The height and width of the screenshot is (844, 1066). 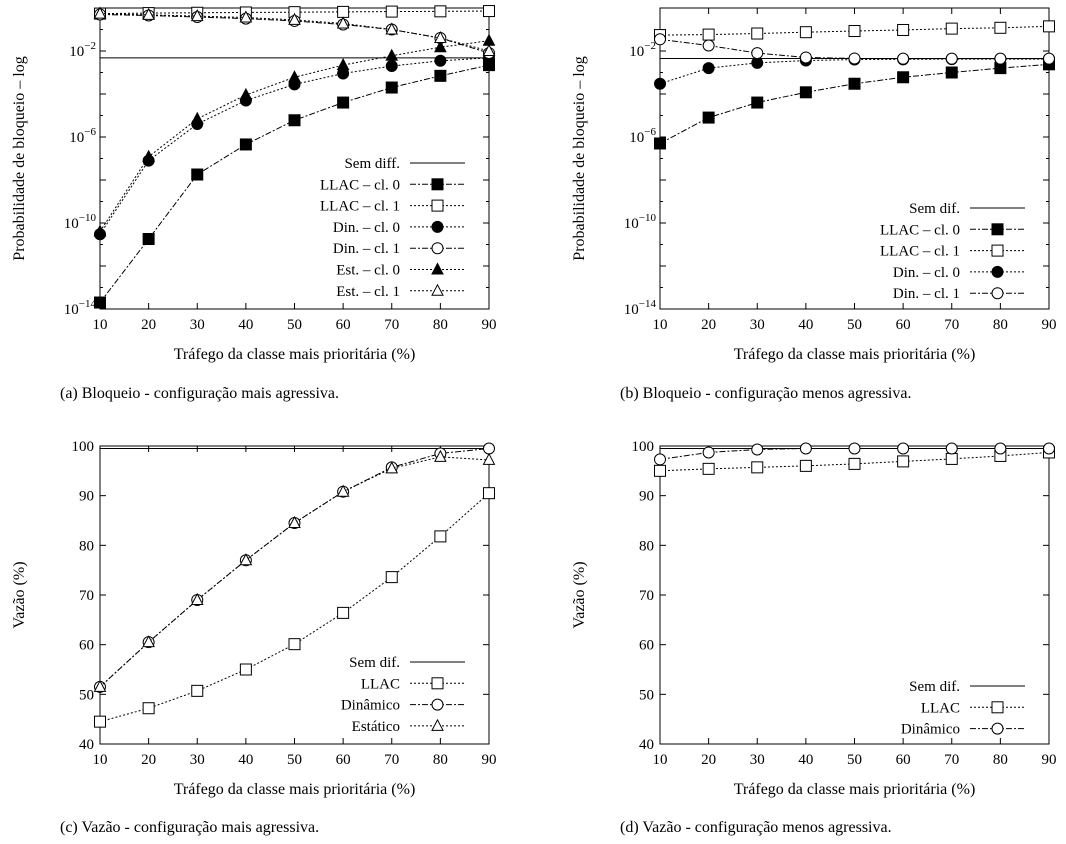 What do you see at coordinates (854, 325) in the screenshot?
I see `x-tick-label: 50` at bounding box center [854, 325].